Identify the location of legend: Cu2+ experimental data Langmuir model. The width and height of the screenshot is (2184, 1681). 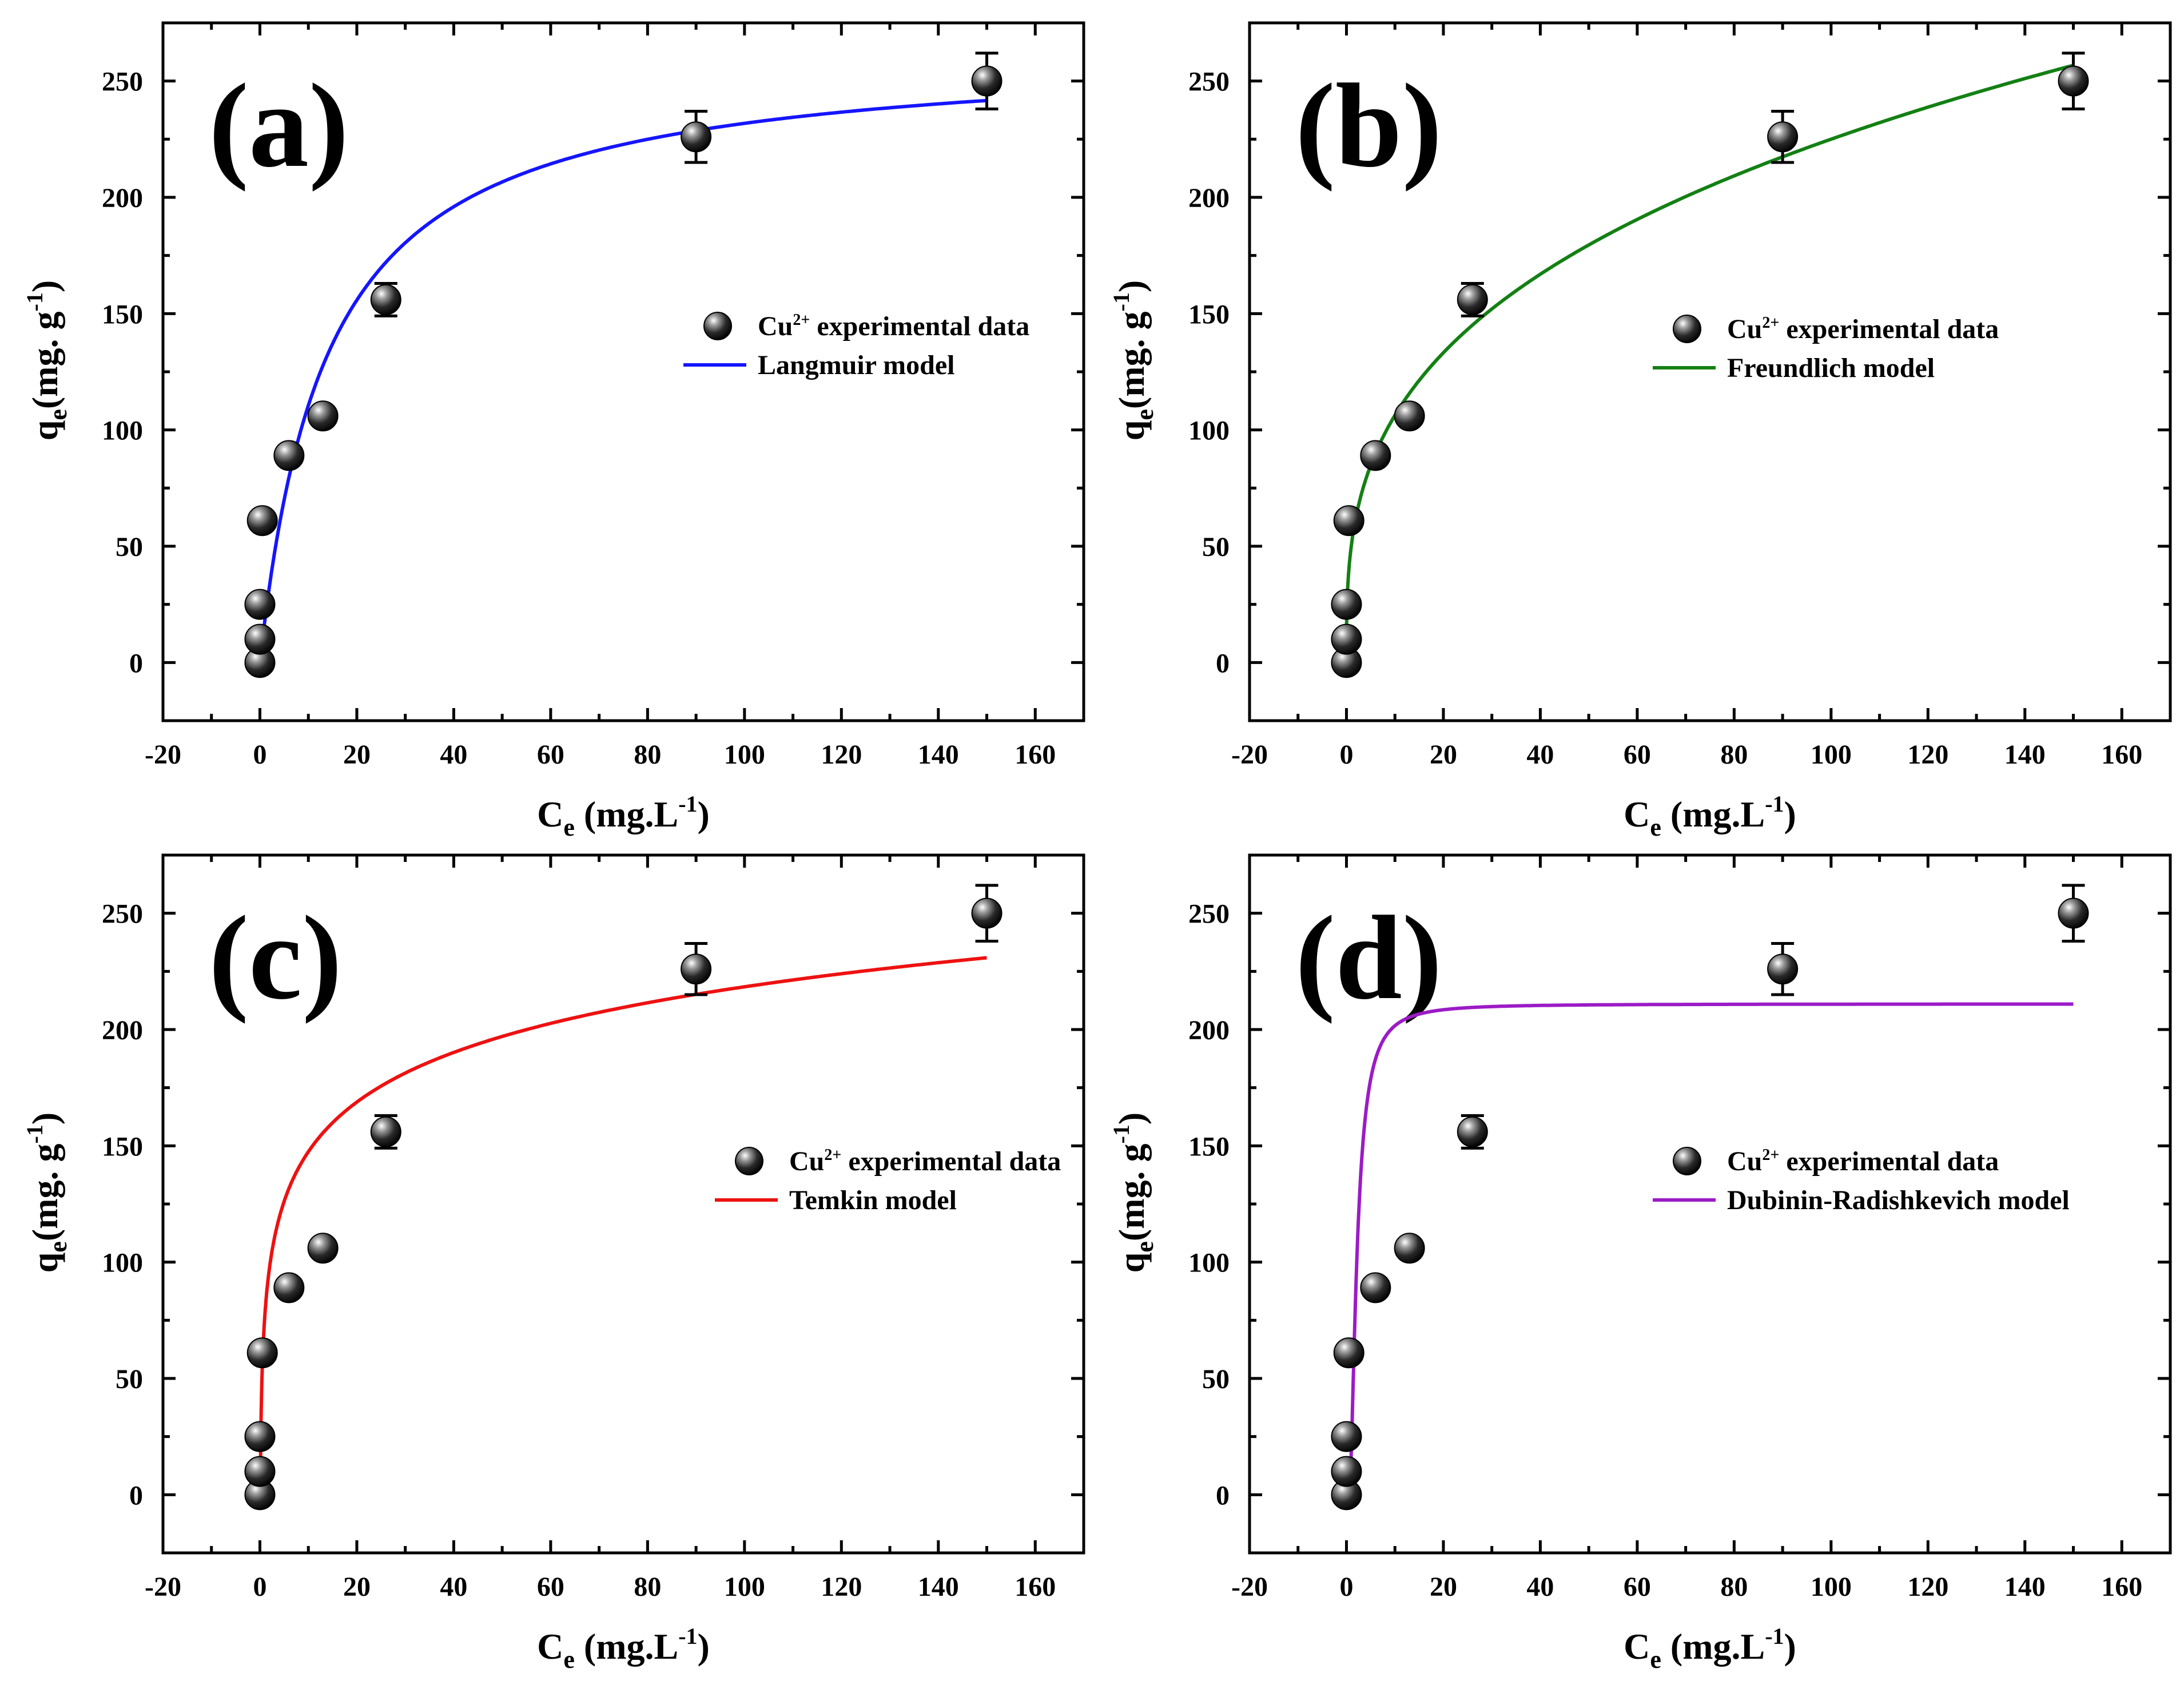
(856, 345).